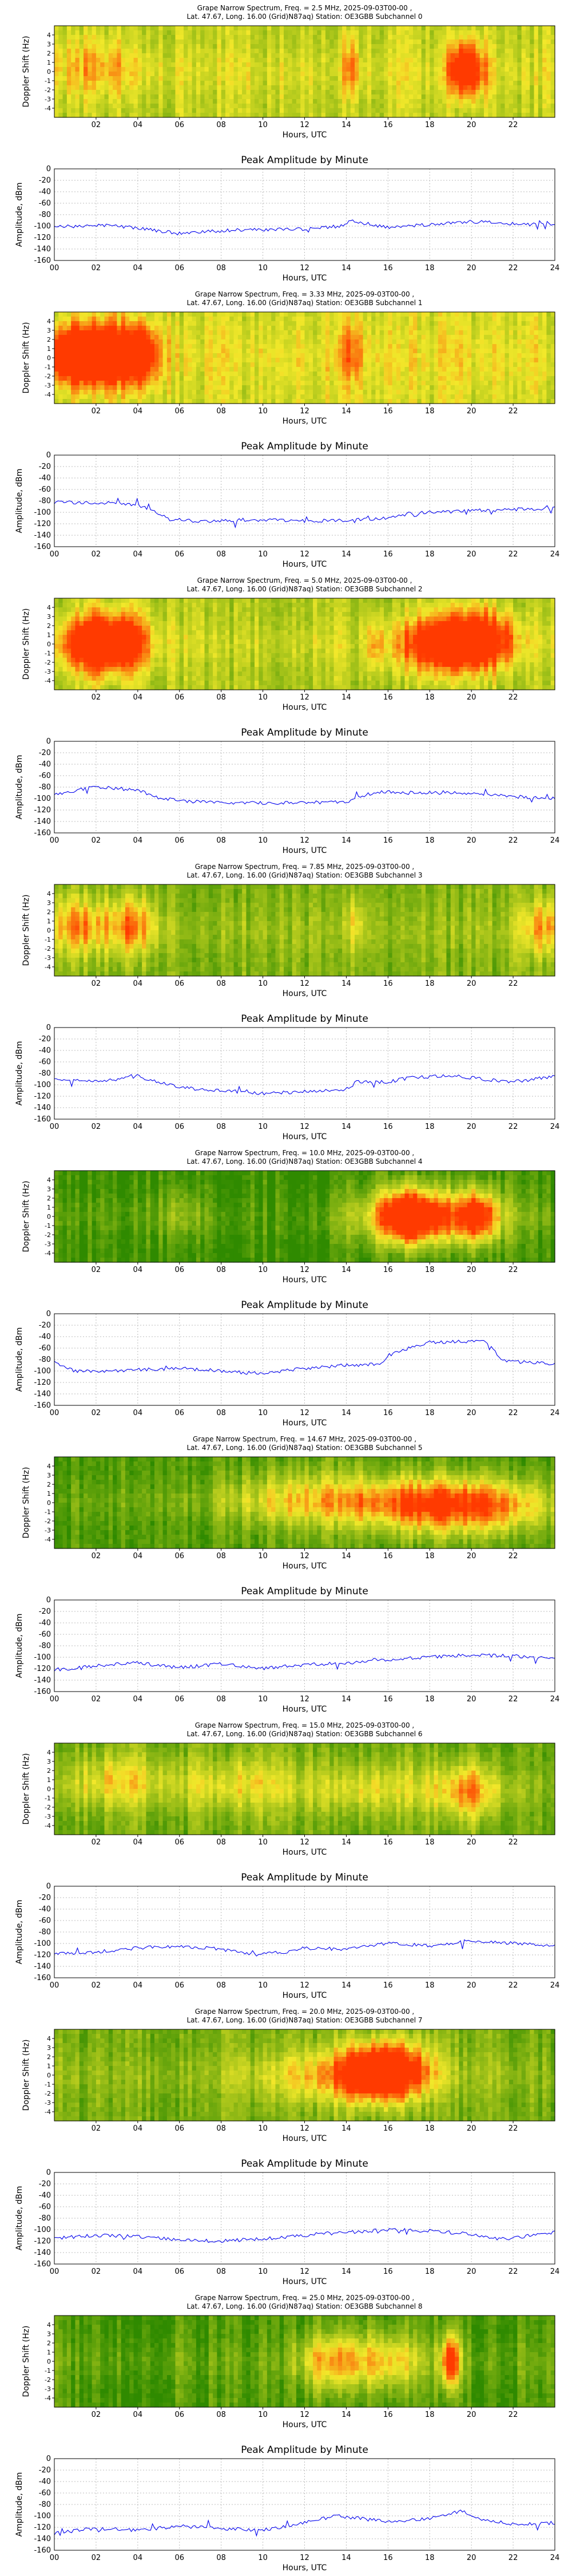 Image resolution: width=572 pixels, height=2576 pixels. What do you see at coordinates (263, 268) in the screenshot?
I see `amplitude-xtick-label: 10` at bounding box center [263, 268].